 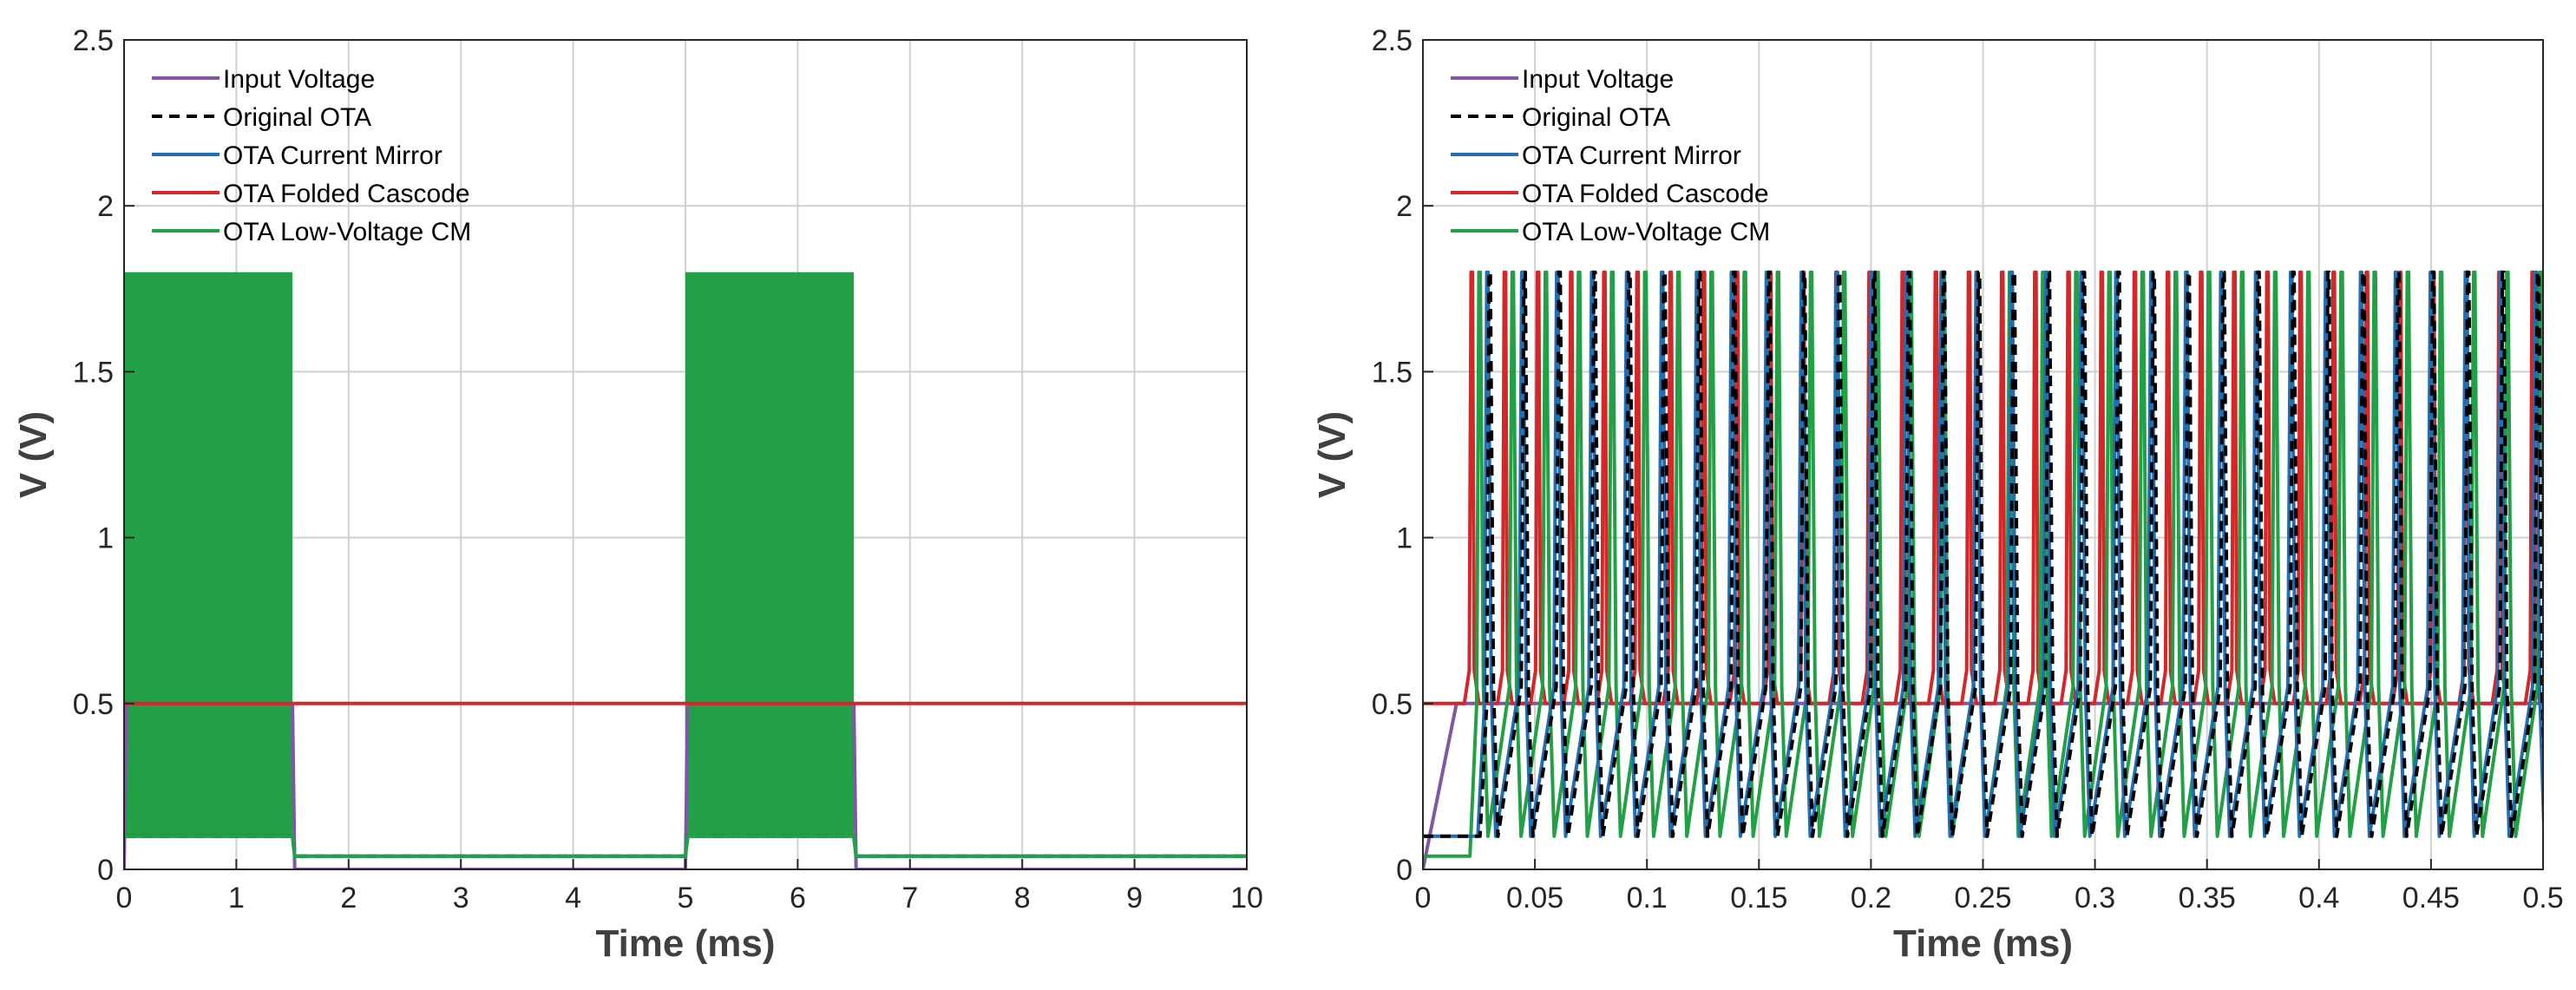 What do you see at coordinates (685, 846) in the screenshot?
I see `left-series-low-voltage-cm` at bounding box center [685, 846].